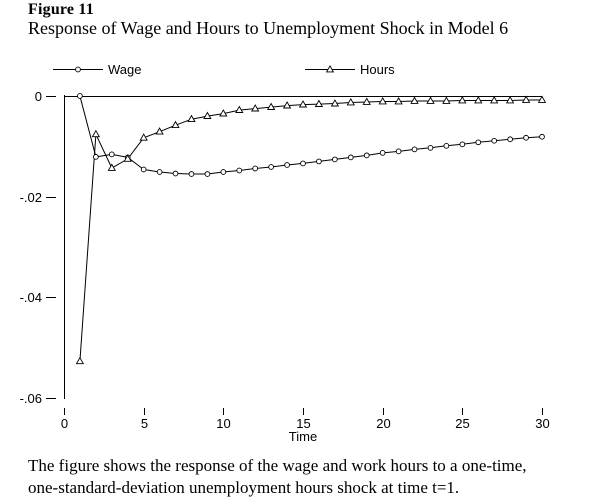 The image size is (600, 500). What do you see at coordinates (61, 9) in the screenshot?
I see `figure-label: Figure 11` at bounding box center [61, 9].